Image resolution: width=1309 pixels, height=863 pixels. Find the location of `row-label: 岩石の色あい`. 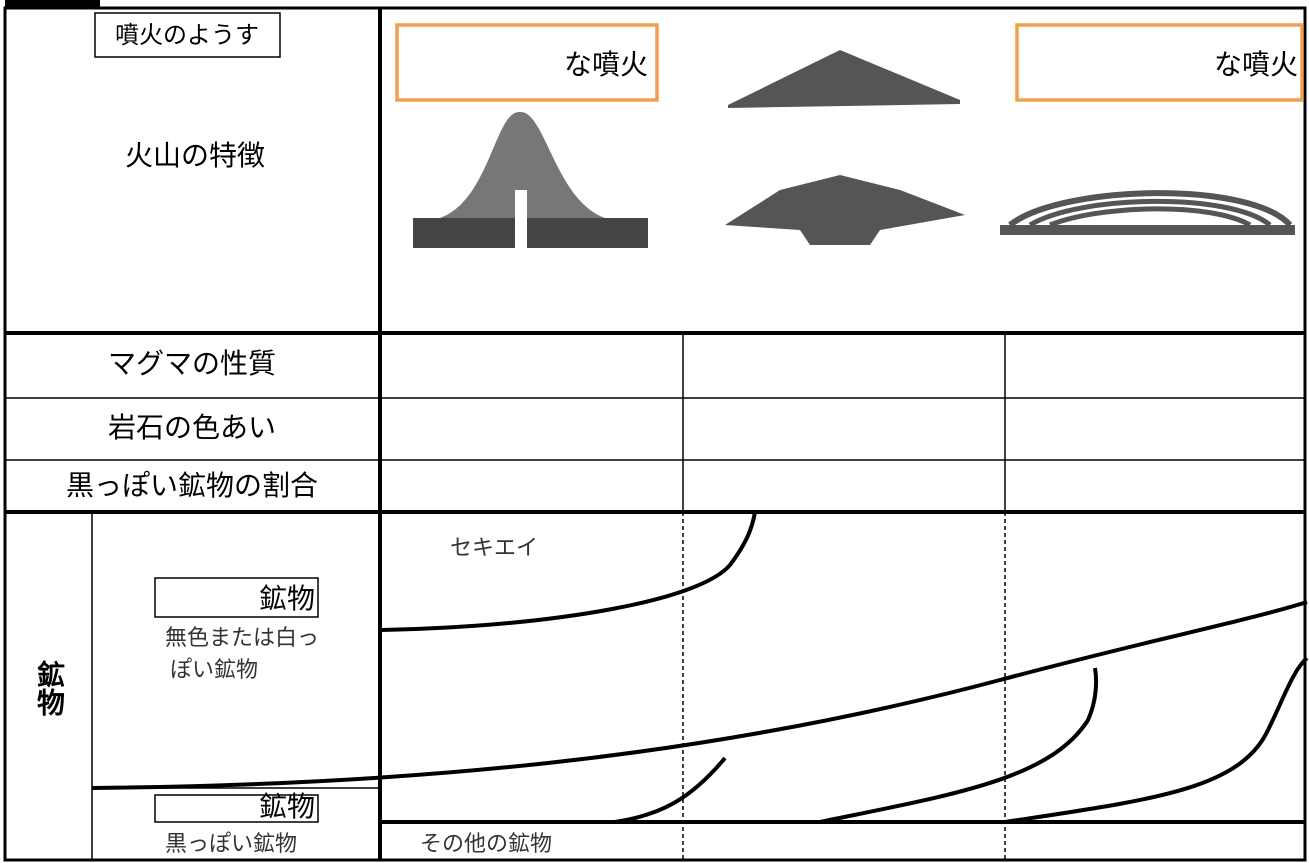

row-label: 岩石の色あい is located at coordinates (192, 427).